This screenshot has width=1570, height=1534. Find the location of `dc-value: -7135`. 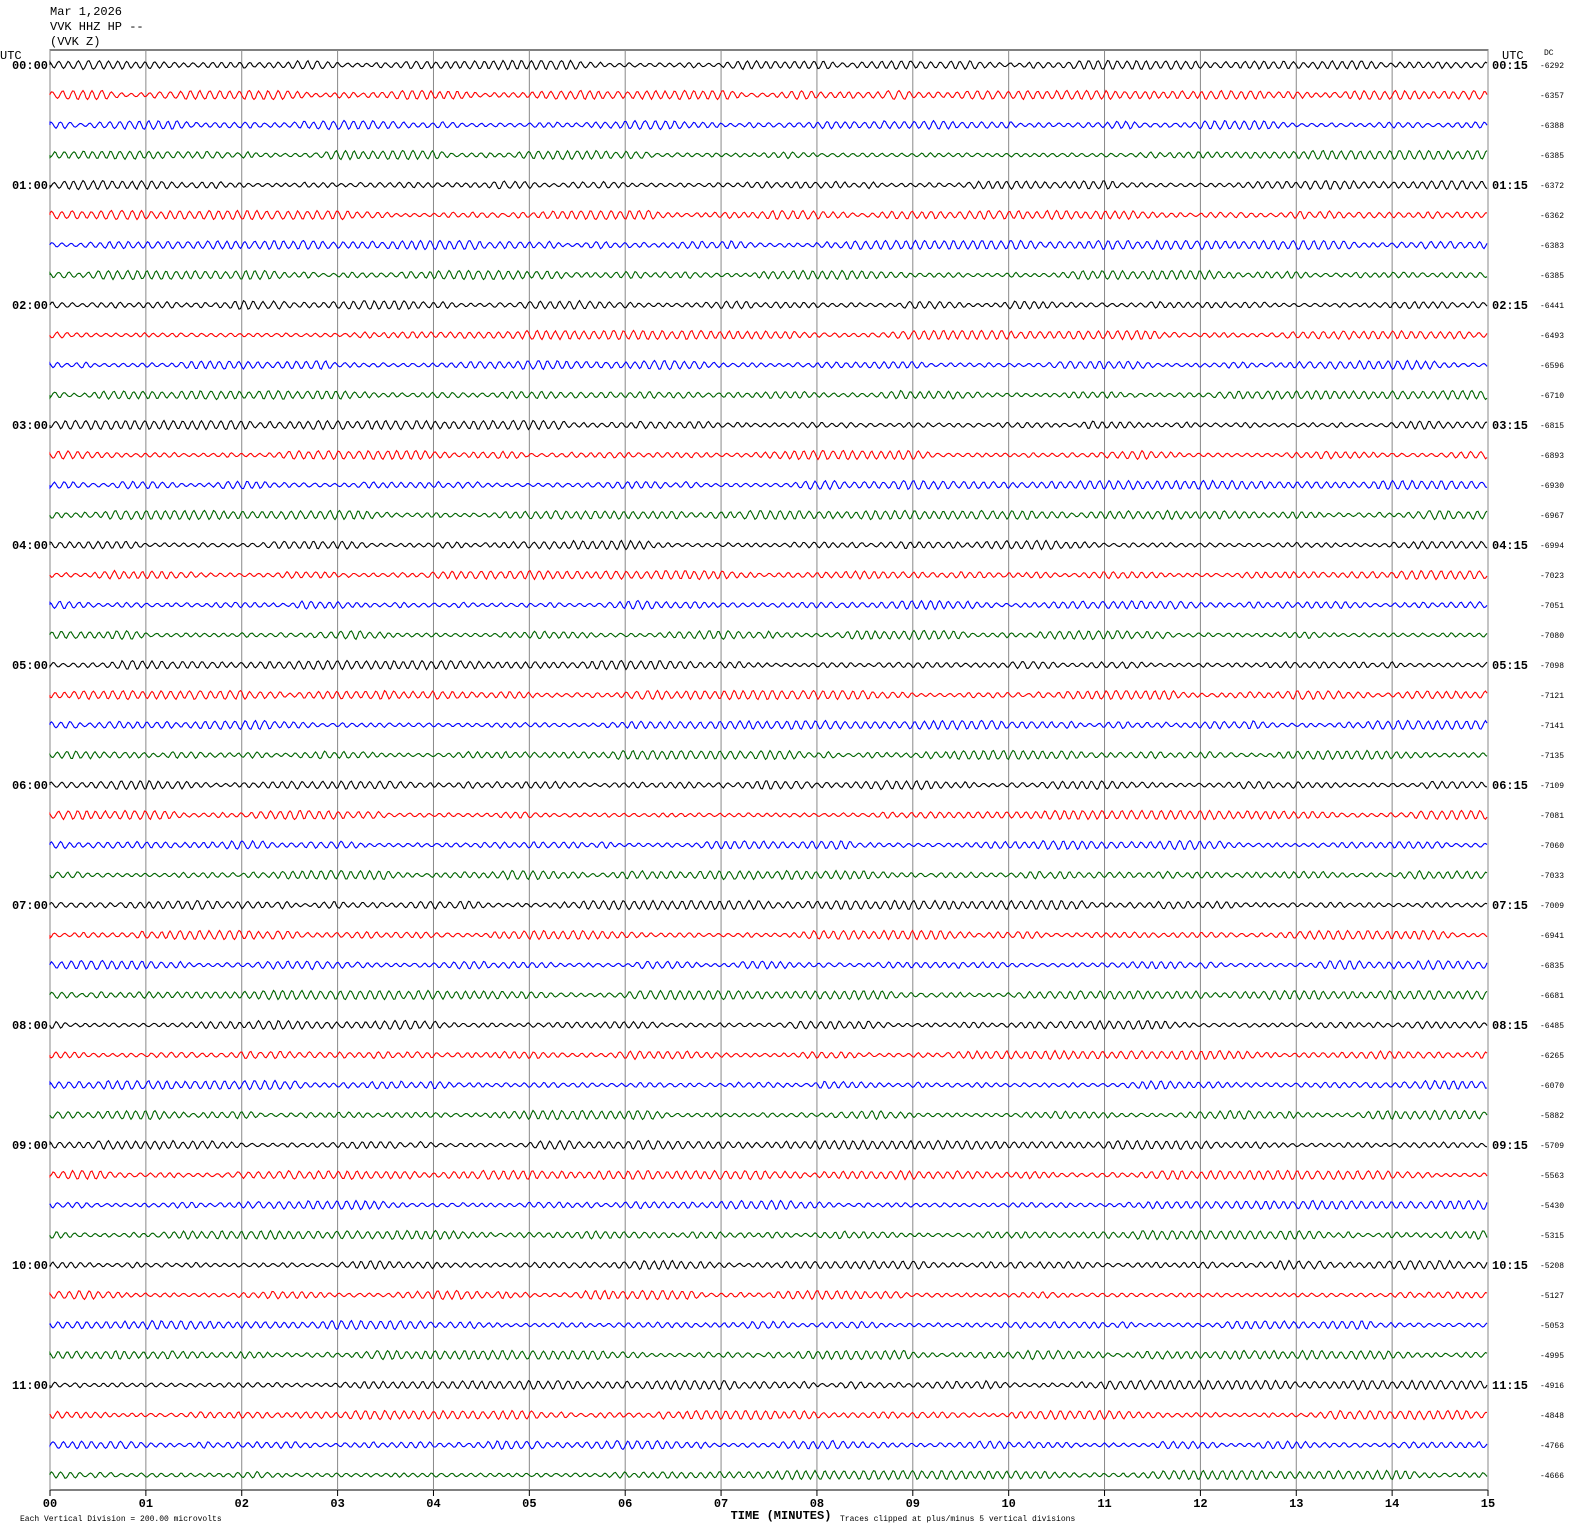

dc-value: -7135 is located at coordinates (1552, 756).